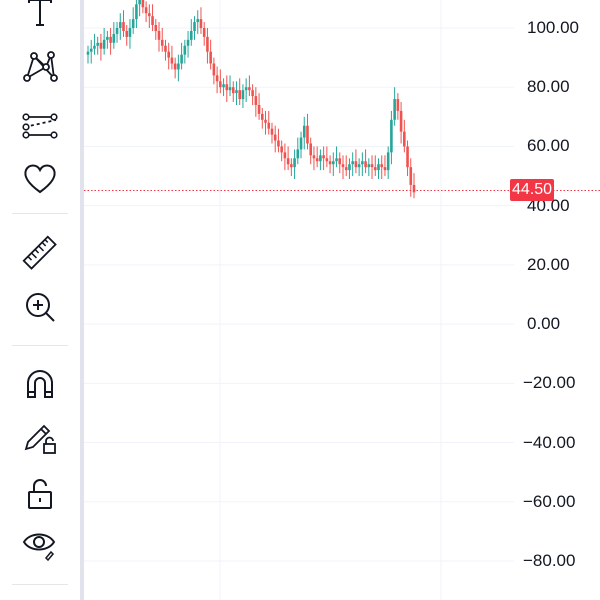 This screenshot has height=600, width=600. Describe the element at coordinates (553, 27) in the screenshot. I see `price-axis-label: 100.00` at that location.